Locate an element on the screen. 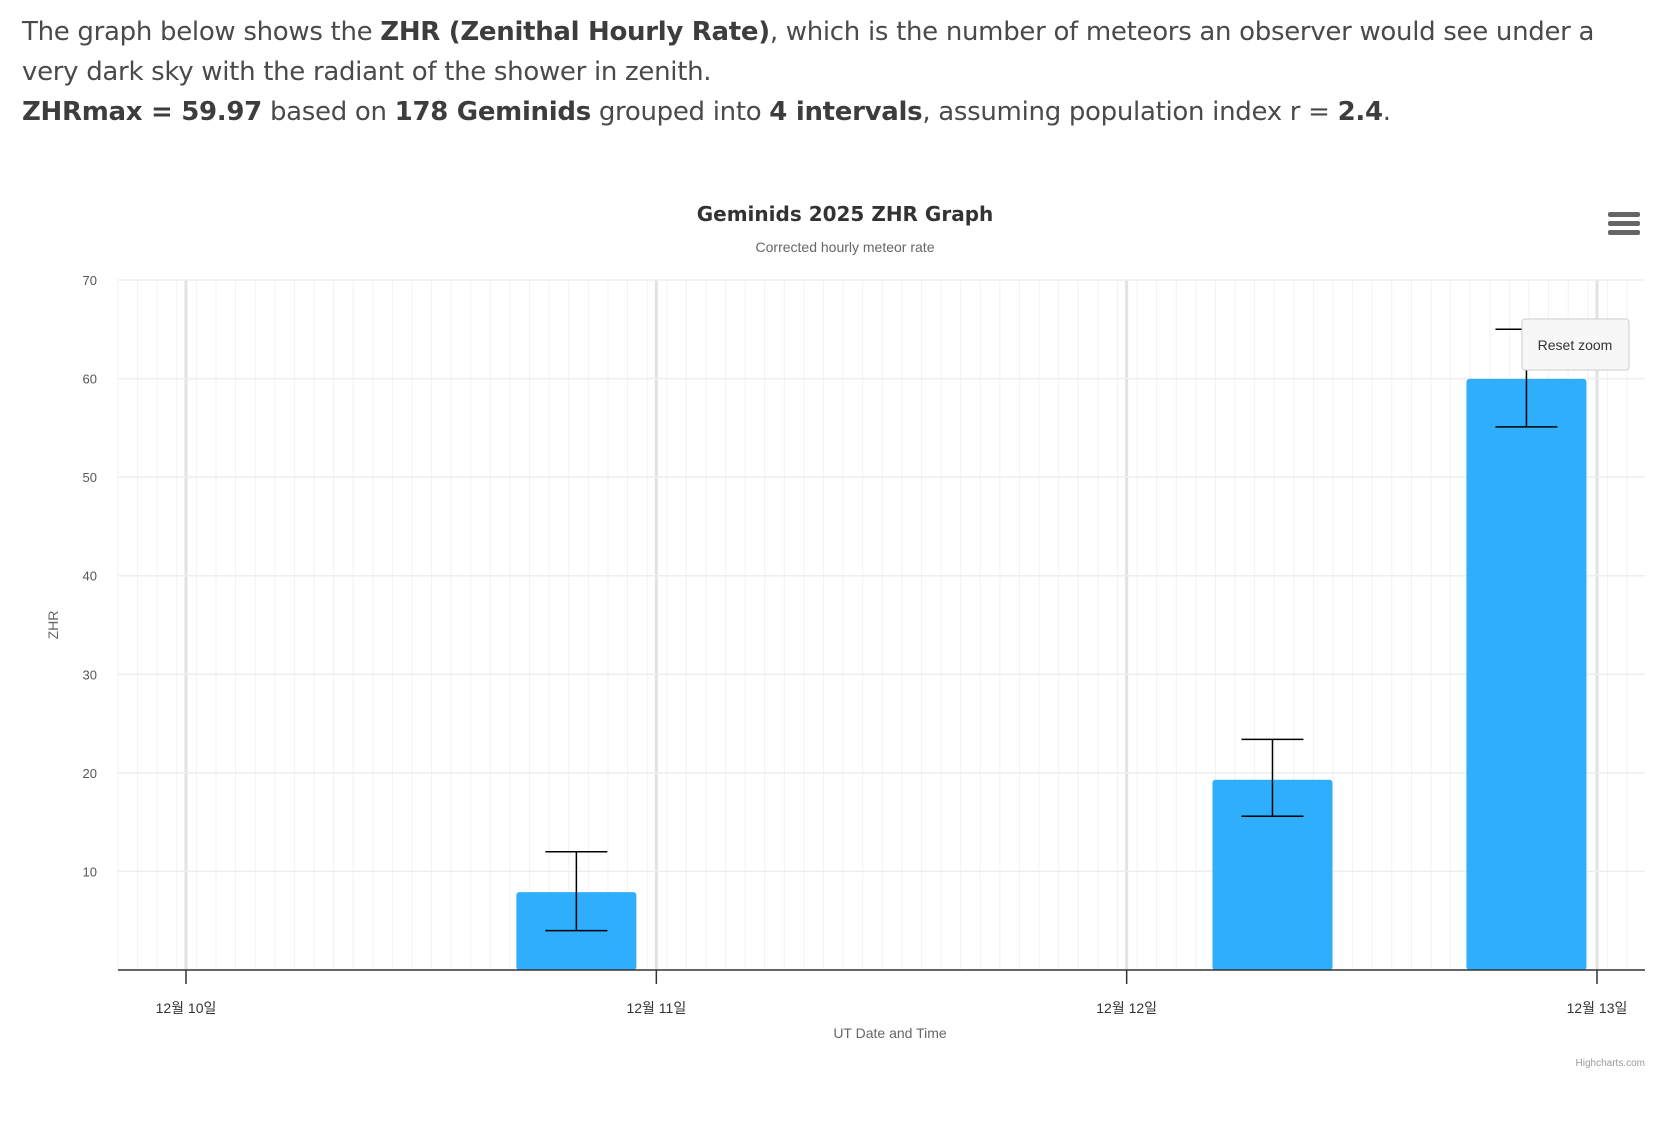  y-axis-ticks: 10 20 30 40 50 60 70 is located at coordinates (90, 576).